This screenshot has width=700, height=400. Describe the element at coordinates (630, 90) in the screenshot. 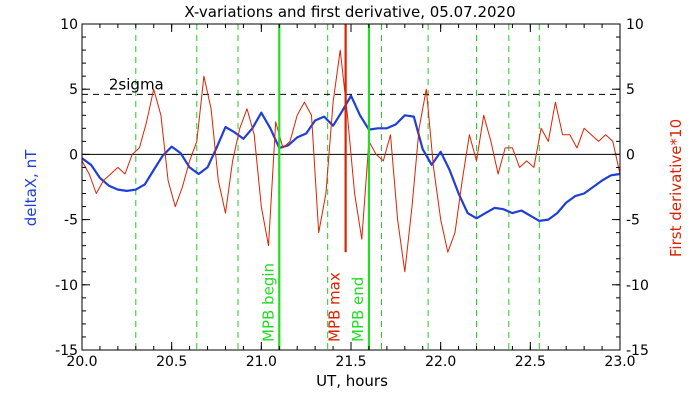

I see `y-tick-label-right-4: 5` at that location.